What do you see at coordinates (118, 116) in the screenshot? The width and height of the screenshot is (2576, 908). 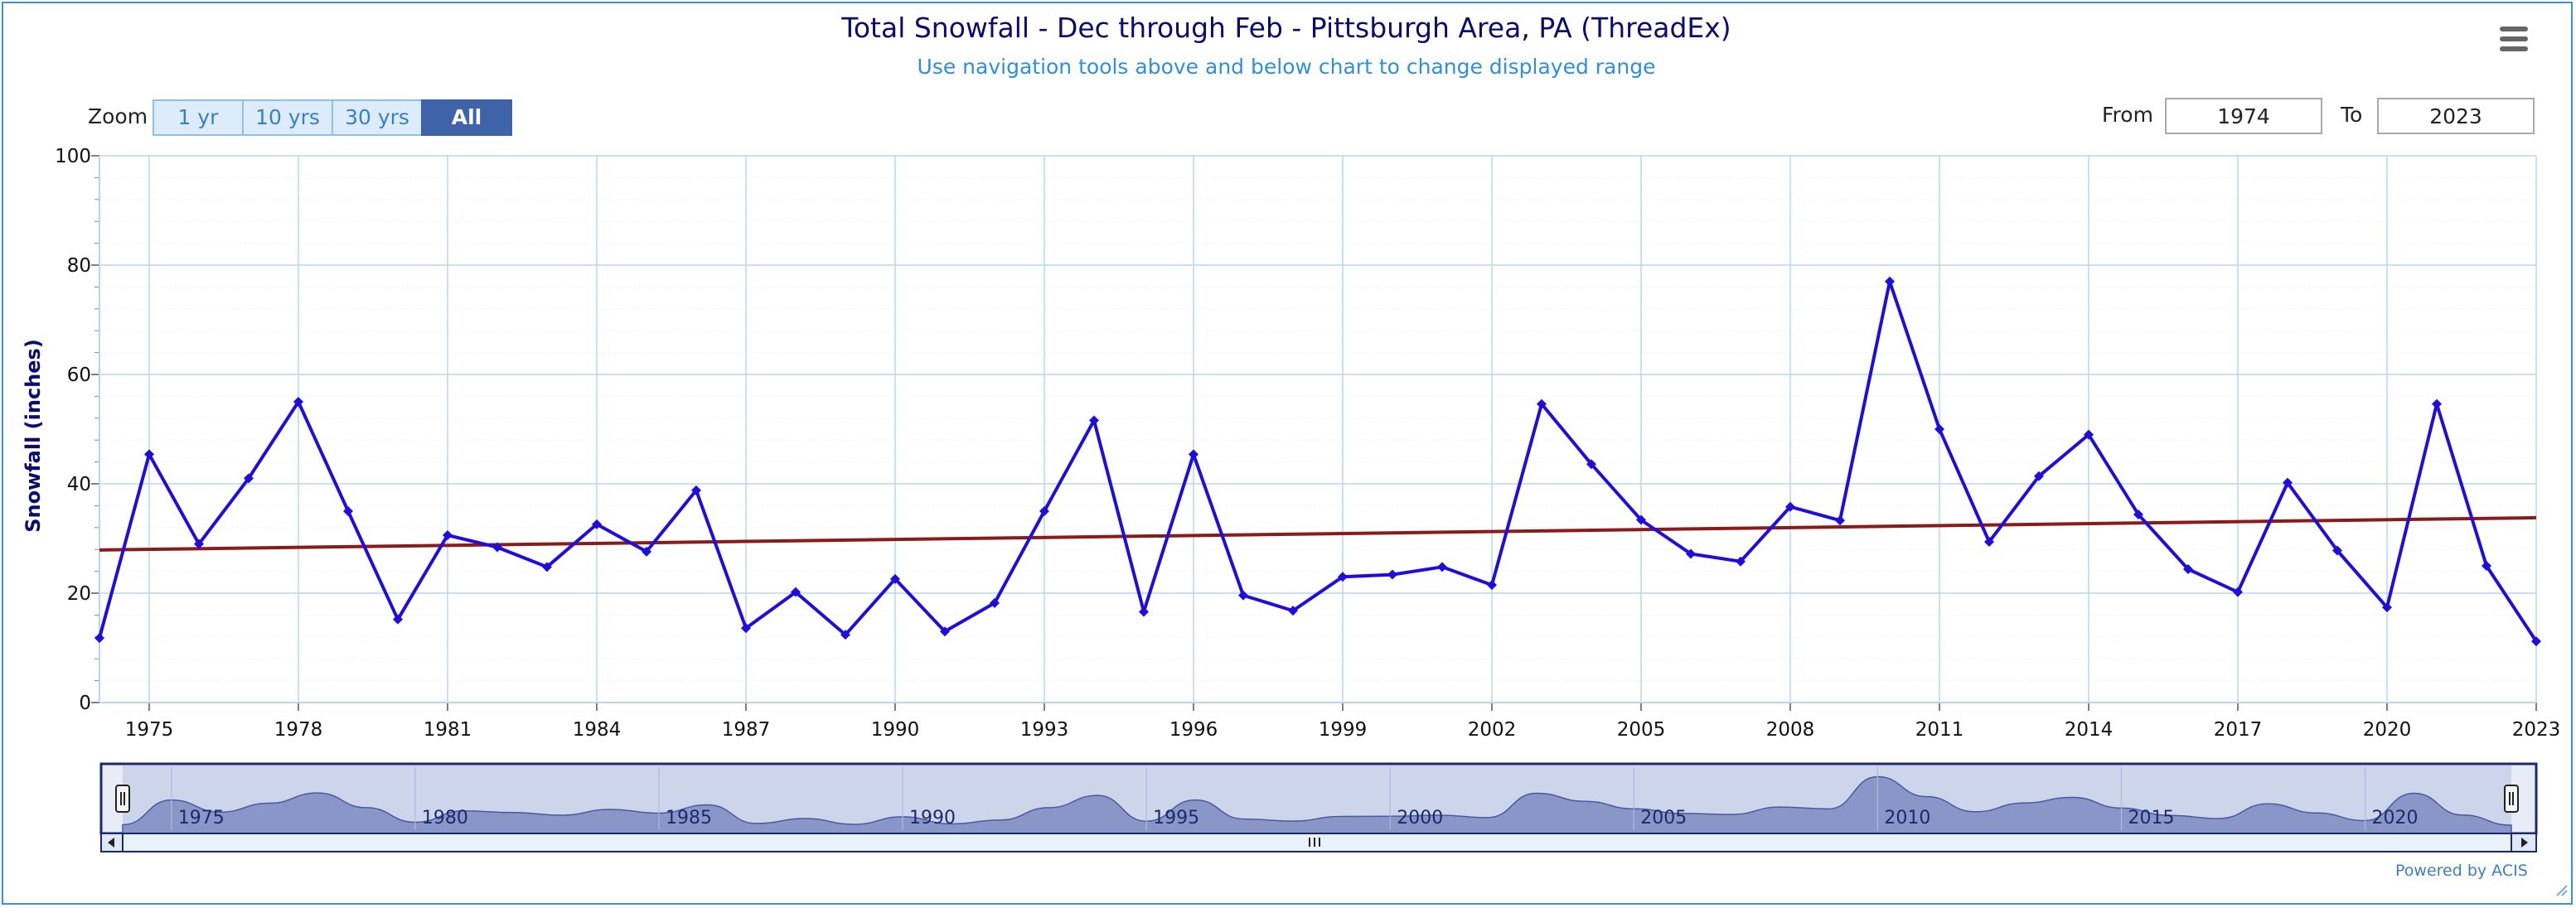 I see `zoom-label: Zoom` at bounding box center [118, 116].